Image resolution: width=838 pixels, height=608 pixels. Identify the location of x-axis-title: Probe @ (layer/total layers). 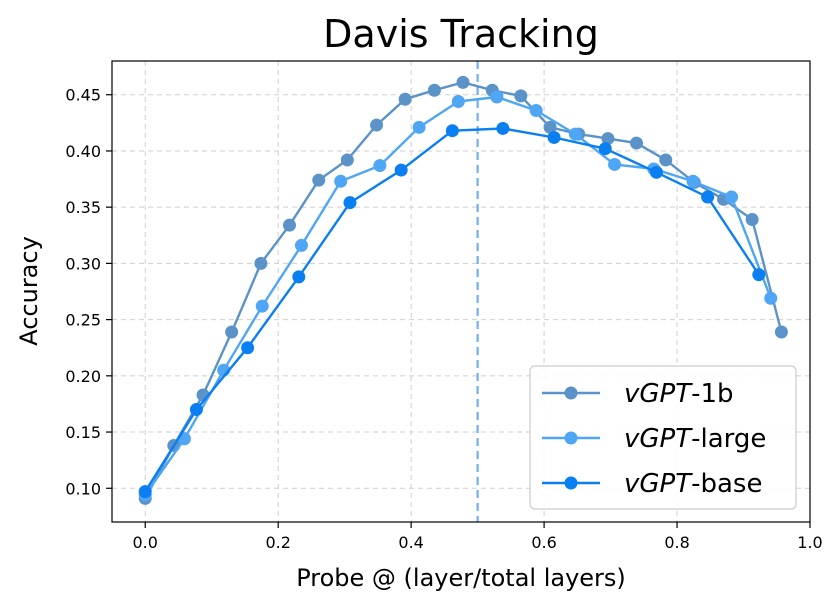
(461, 578).